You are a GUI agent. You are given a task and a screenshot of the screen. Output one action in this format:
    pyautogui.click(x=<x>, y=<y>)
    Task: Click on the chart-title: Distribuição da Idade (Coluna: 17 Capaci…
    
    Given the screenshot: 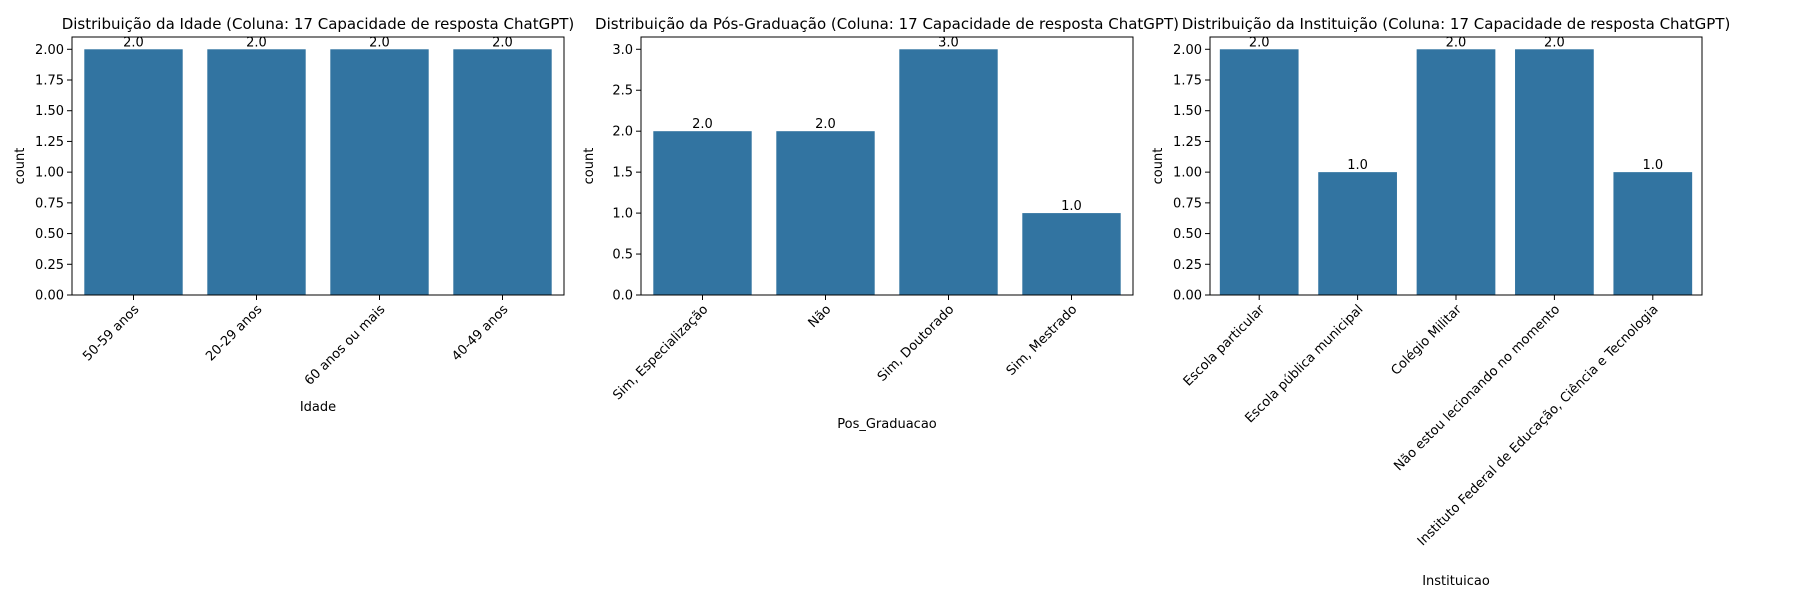 What is the action you would take?
    pyautogui.click(x=318, y=24)
    